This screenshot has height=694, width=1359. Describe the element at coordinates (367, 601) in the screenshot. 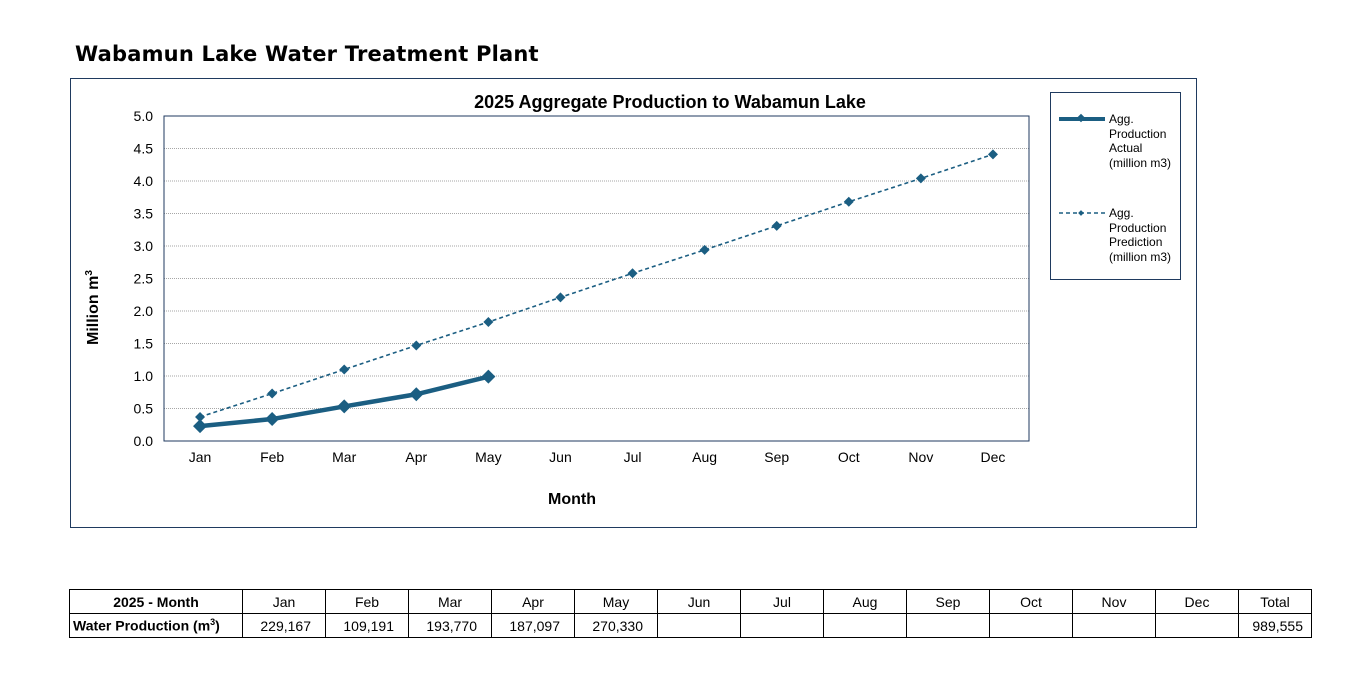

I see `month-header-cell: Feb` at that location.